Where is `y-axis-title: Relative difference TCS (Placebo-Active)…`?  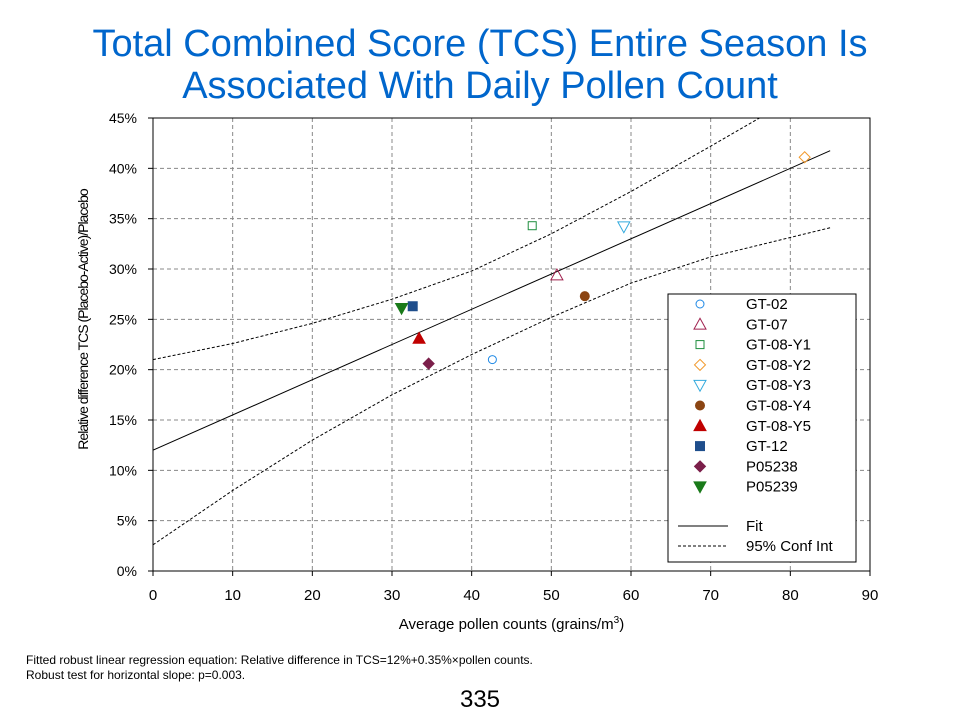 y-axis-title: Relative difference TCS (Placebo-Active)… is located at coordinates (83, 319).